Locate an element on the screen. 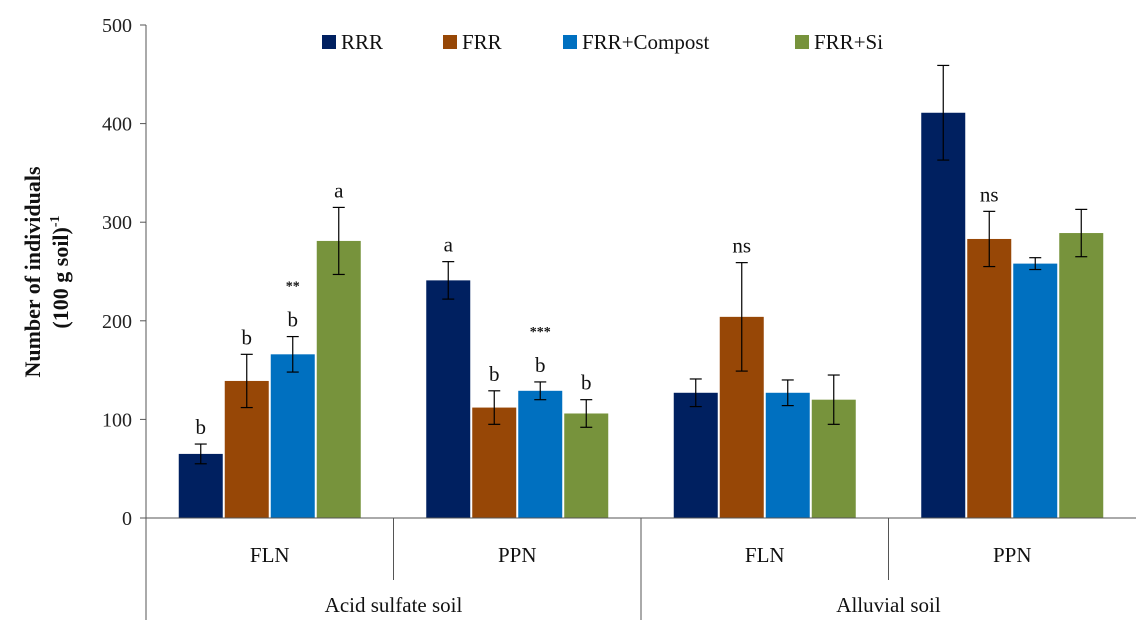  significance-stars: *** is located at coordinates (540, 332).